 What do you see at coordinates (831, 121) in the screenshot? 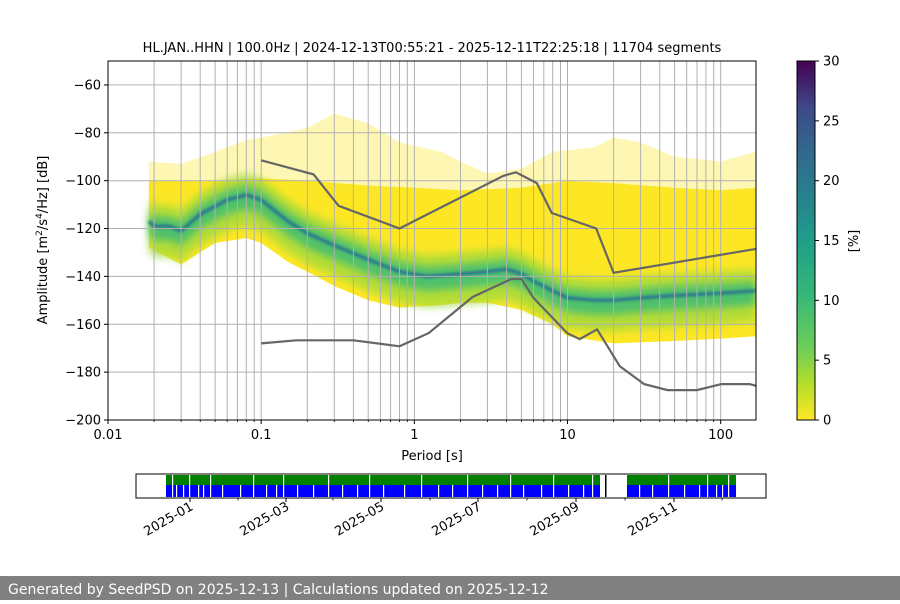
I see `colorbar-tick-label: 25` at bounding box center [831, 121].